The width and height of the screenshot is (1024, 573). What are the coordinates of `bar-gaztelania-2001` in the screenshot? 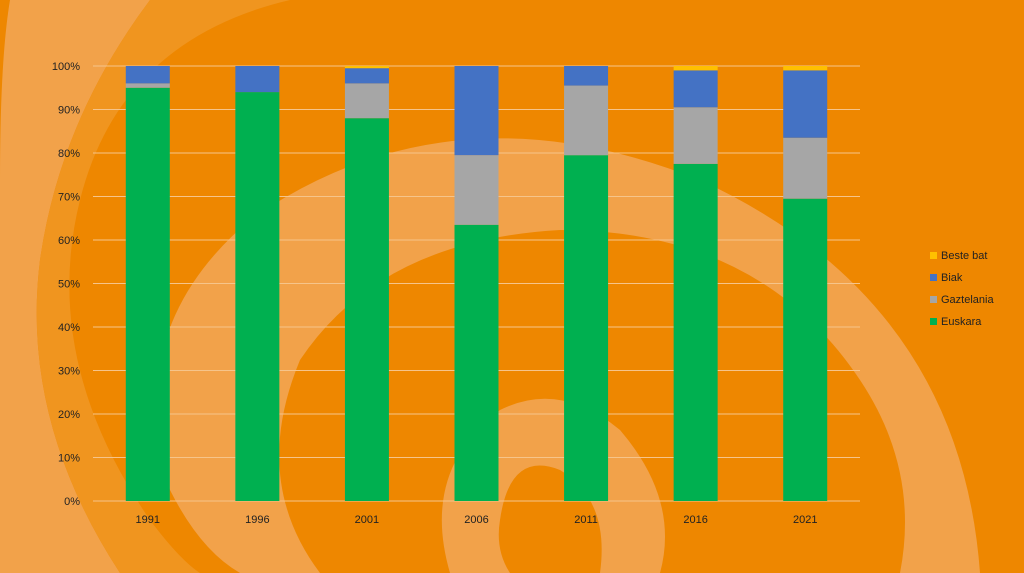 It's located at (366, 101).